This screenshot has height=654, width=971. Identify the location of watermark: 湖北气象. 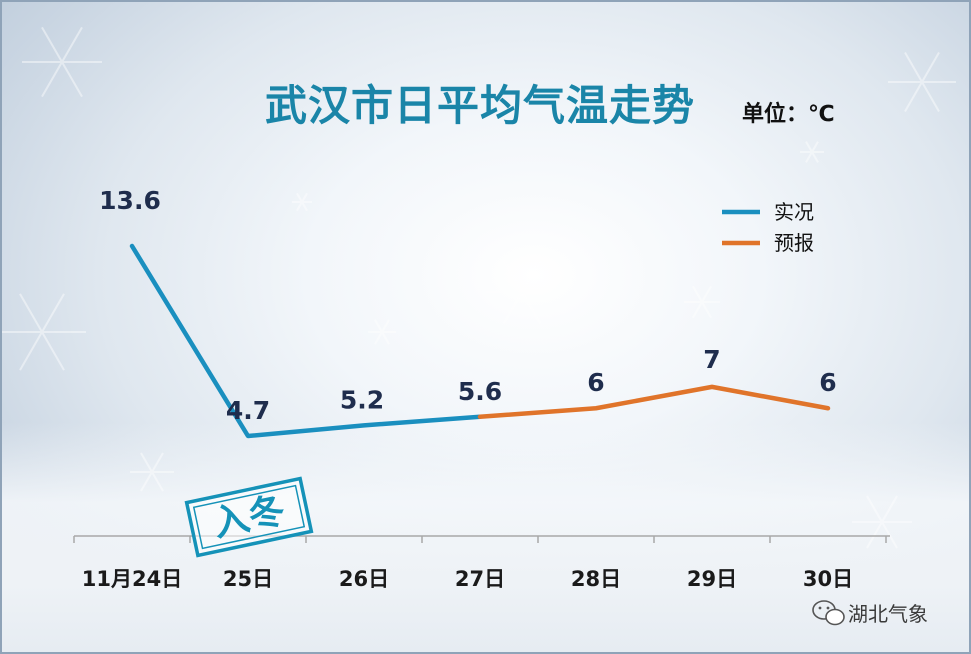
(870, 613).